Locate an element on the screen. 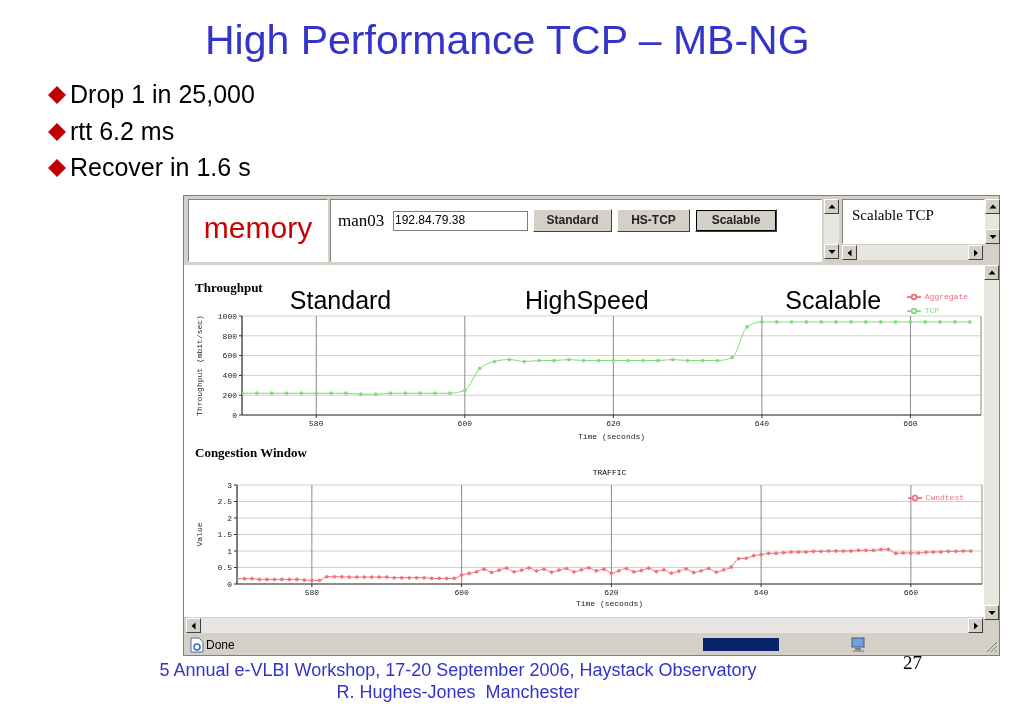 Image resolution: width=1023 pixels, height=708 pixels. legend-label: Cwndtest is located at coordinates (944, 498).